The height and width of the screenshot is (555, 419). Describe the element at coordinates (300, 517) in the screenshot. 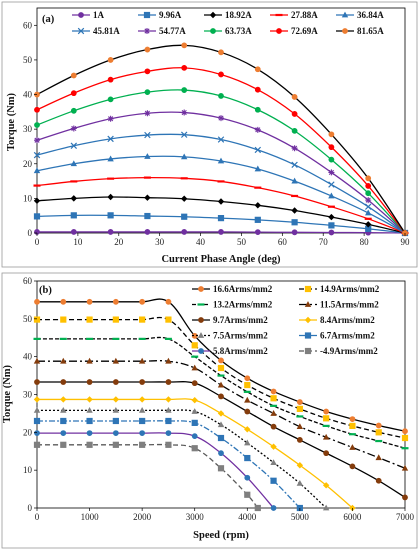

I see `x-tick-label: 5000` at that location.